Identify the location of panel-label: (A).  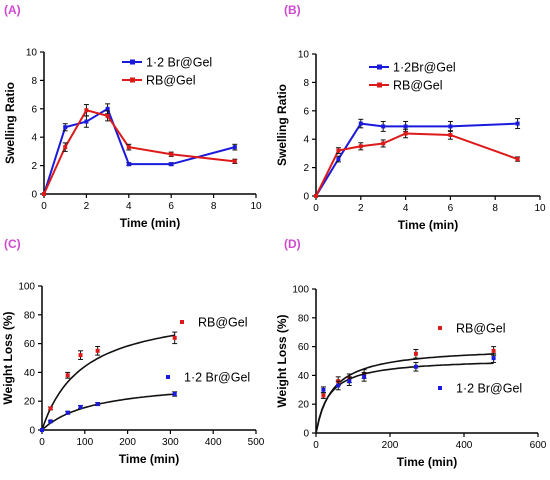
(12, 10).